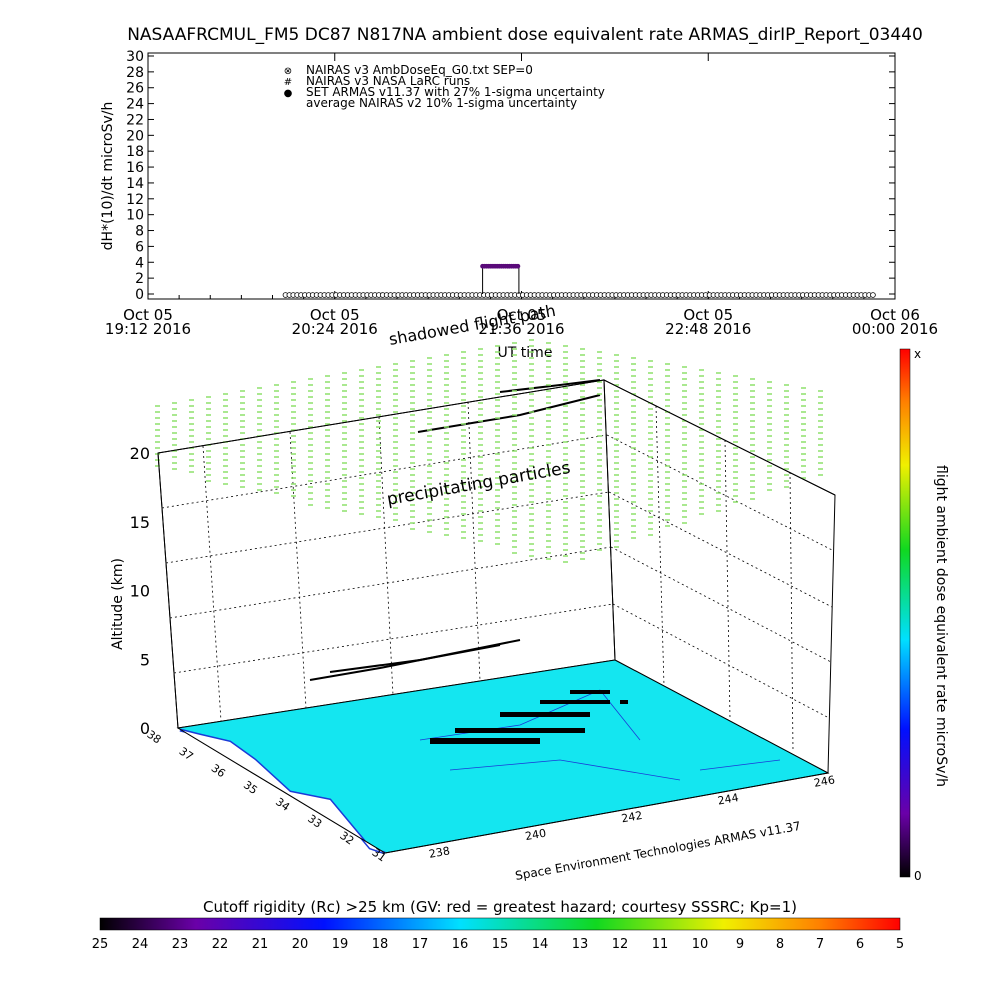 This screenshot has height=1000, width=1000. Describe the element at coordinates (895, 329) in the screenshot. I see `x-tick-label-time: 00:00 2016` at that location.